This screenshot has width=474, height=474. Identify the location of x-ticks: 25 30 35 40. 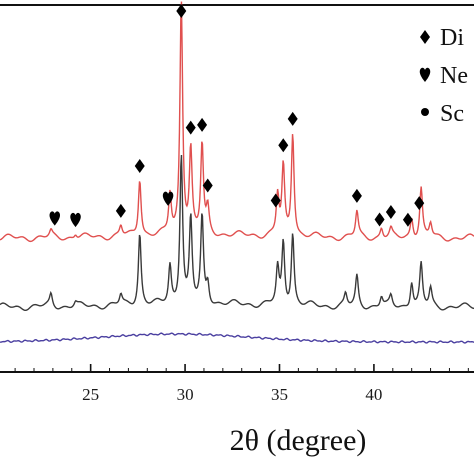
(241, 384).